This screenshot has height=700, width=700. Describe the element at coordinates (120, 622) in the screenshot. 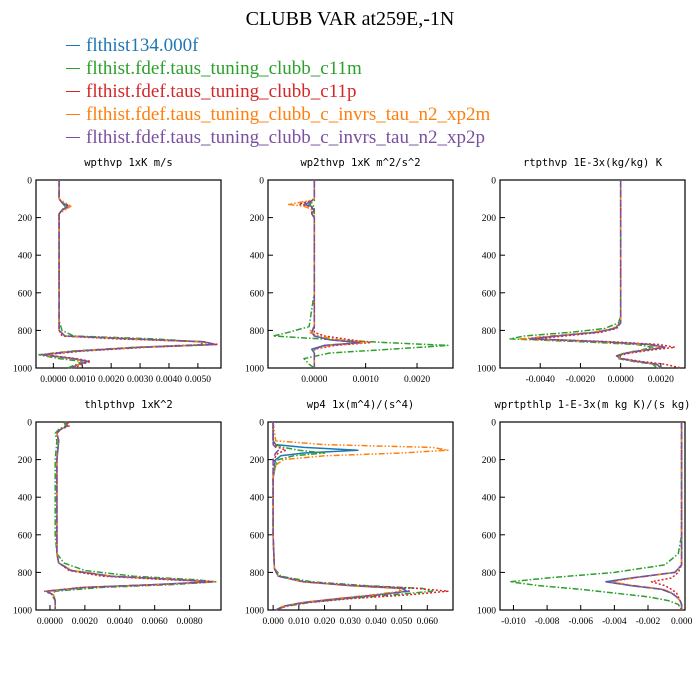

I see `x-tick-label: 0.0040` at that location.